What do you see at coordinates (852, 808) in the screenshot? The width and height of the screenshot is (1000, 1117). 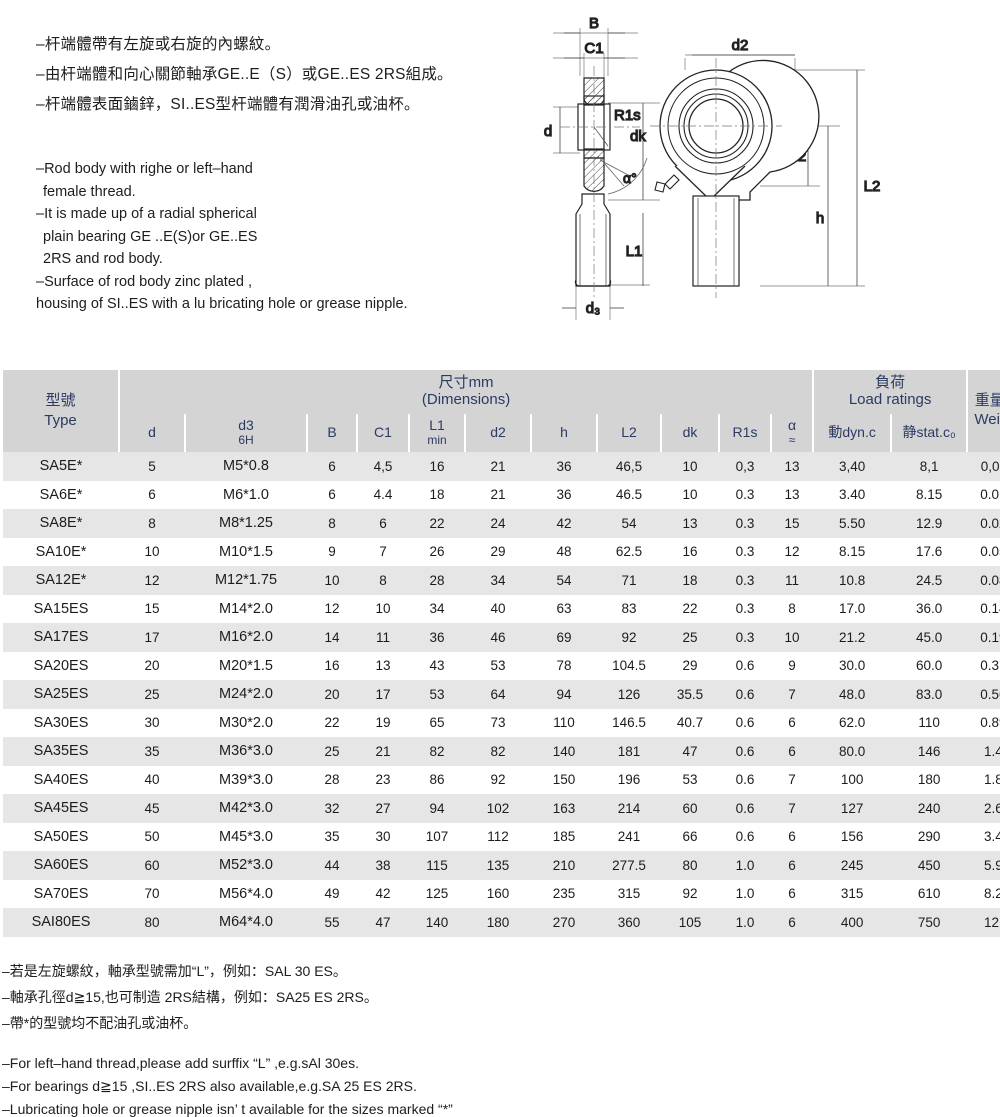 I see `cell-dyn: 127` at bounding box center [852, 808].